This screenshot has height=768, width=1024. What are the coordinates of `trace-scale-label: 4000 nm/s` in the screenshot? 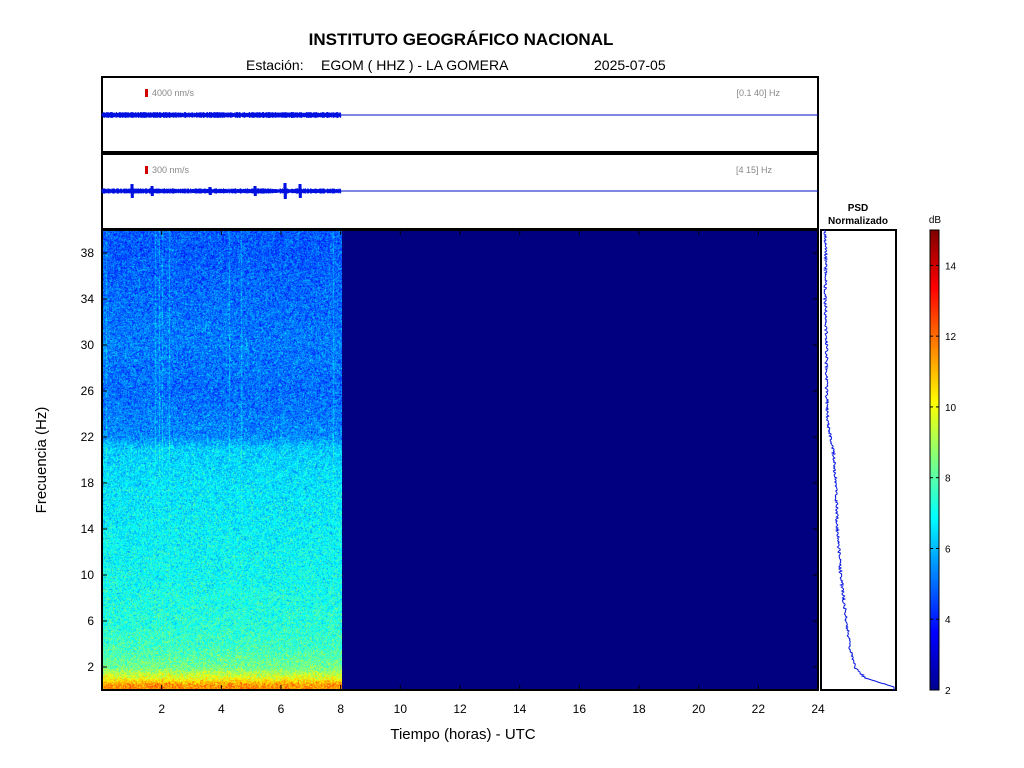 It's located at (173, 93).